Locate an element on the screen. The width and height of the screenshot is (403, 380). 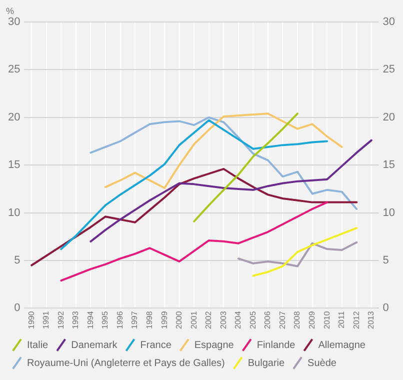
x-tick-label: 2004 is located at coordinates (238, 319).